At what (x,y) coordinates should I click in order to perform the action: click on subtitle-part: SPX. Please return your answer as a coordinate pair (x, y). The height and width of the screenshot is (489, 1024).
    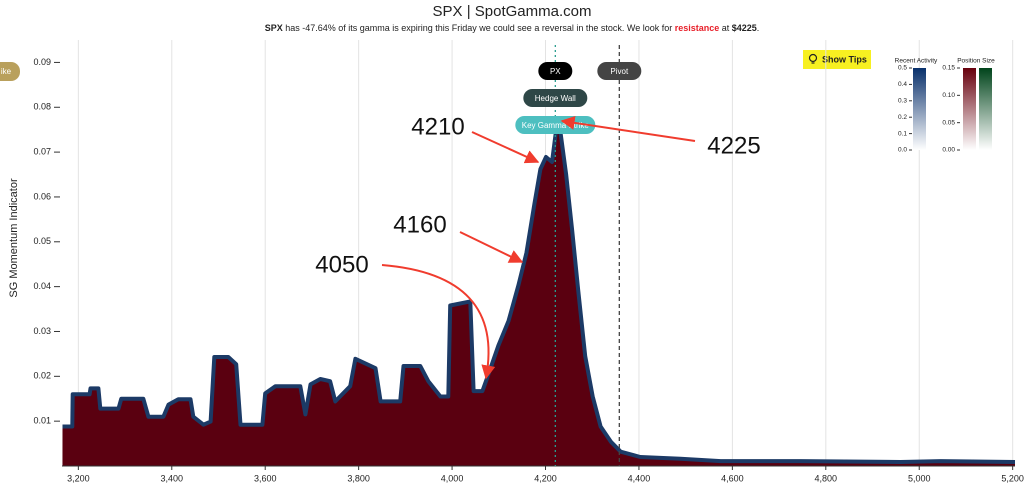
    Looking at the image, I should click on (274, 28).